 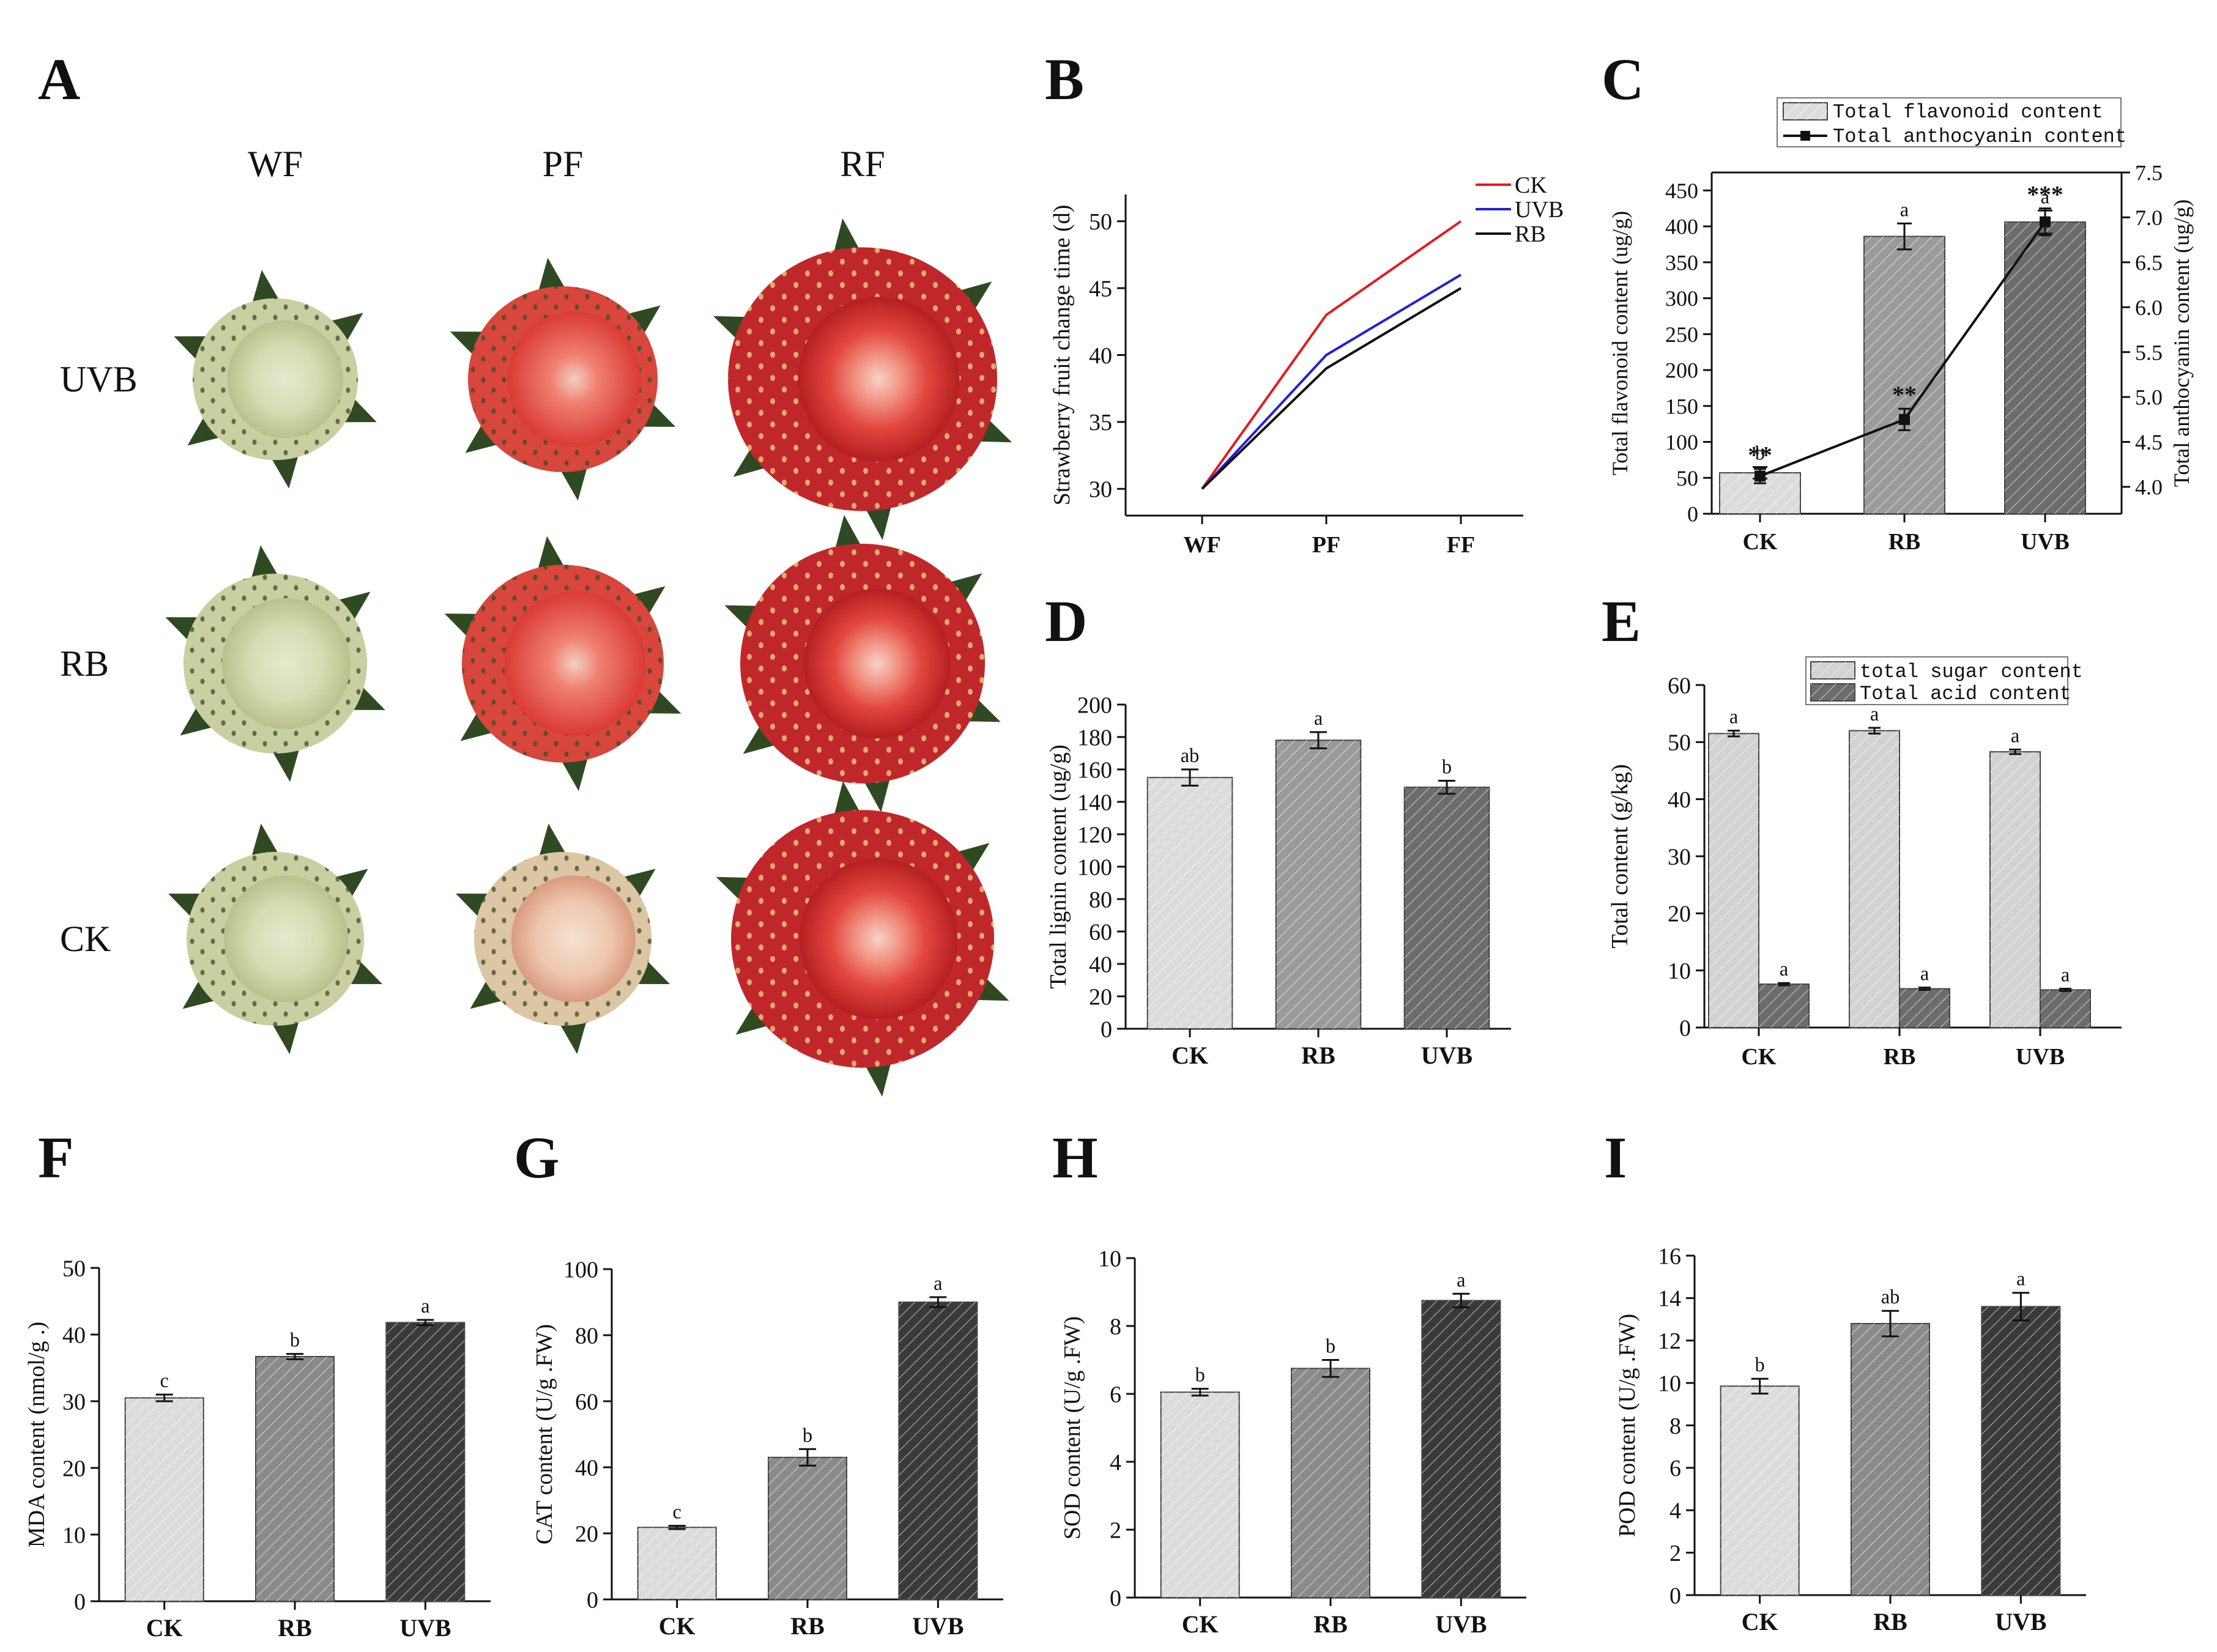 I want to click on y-tick-label: 4, so click(x=1115, y=1462).